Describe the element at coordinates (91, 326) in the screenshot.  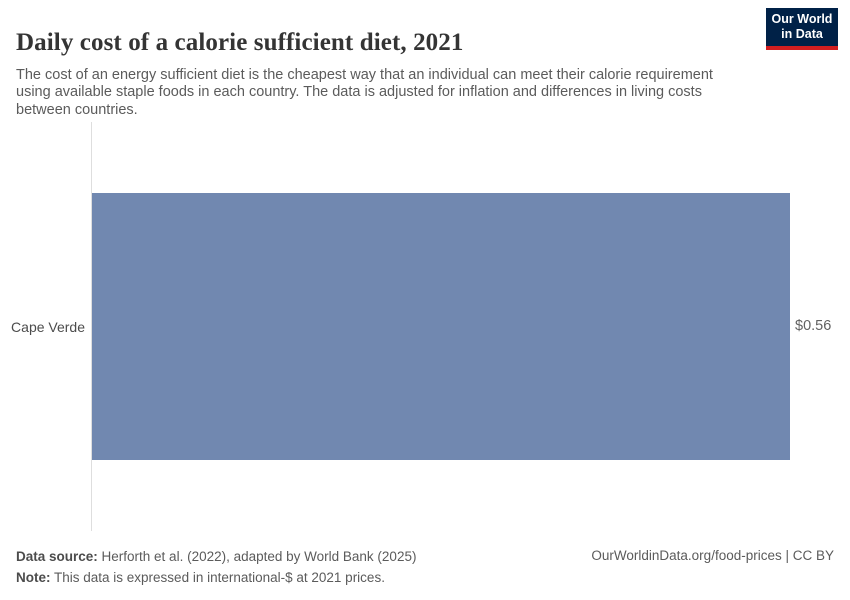
I see `y-axis-line` at that location.